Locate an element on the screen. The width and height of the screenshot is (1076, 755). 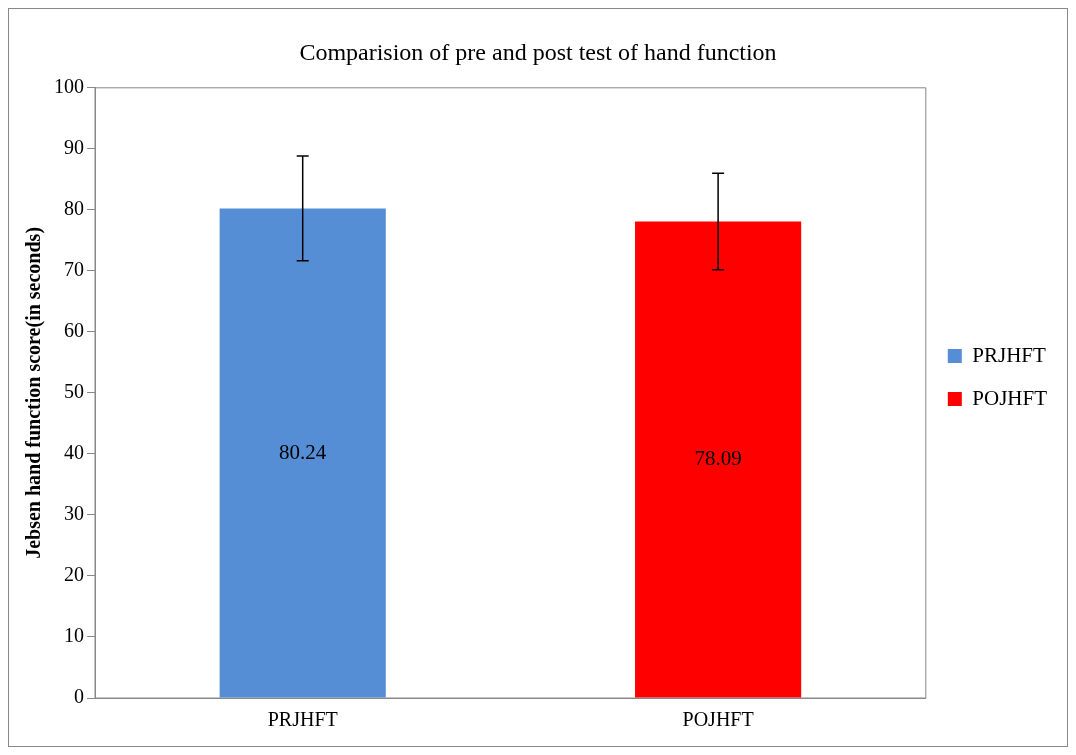
legend-label: POJHFT is located at coordinates (1010, 397).